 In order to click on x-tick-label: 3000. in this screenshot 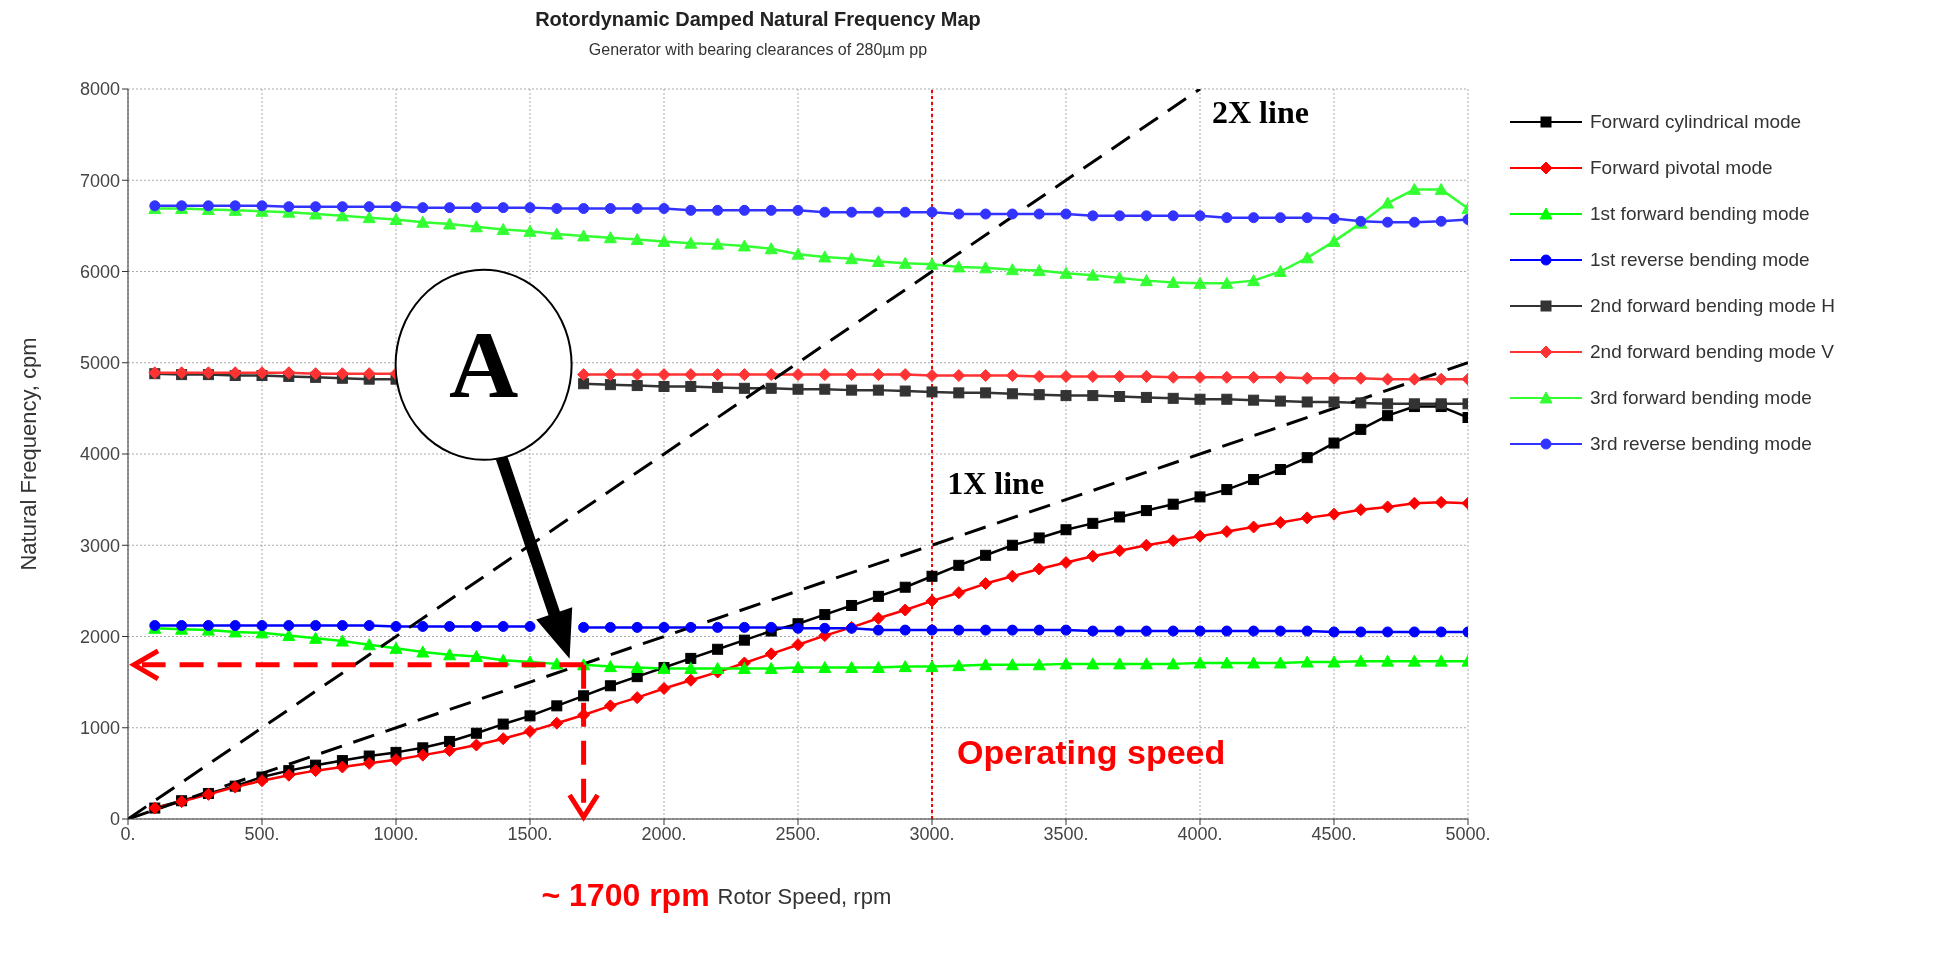, I will do `click(932, 833)`.